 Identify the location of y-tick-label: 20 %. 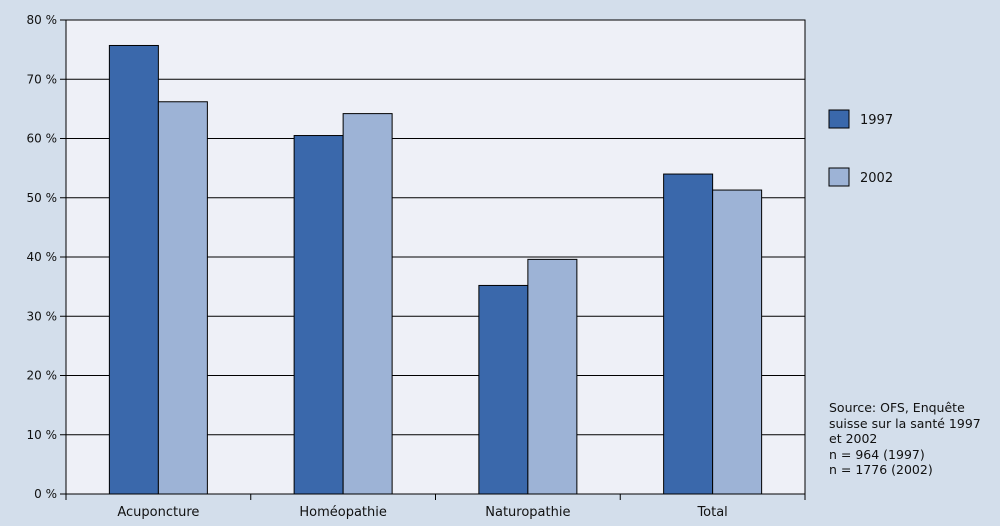
(42, 376).